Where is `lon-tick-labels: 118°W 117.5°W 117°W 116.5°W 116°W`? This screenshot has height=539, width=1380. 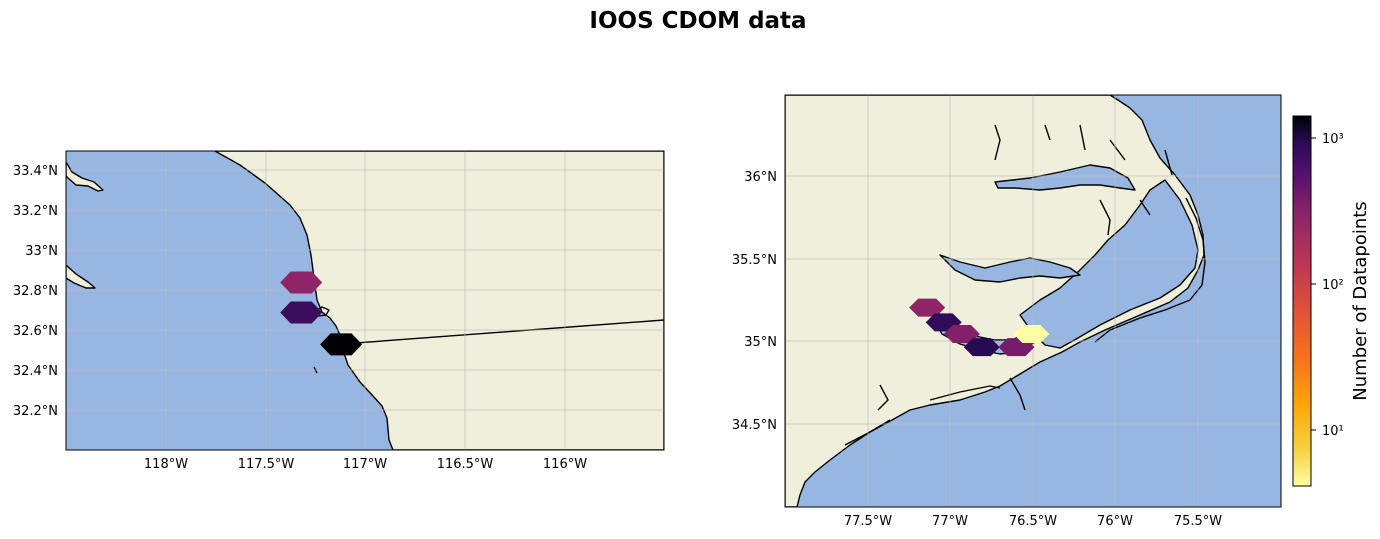
lon-tick-labels: 118°W 117.5°W 117°W 116.5°W 116°W is located at coordinates (365, 464).